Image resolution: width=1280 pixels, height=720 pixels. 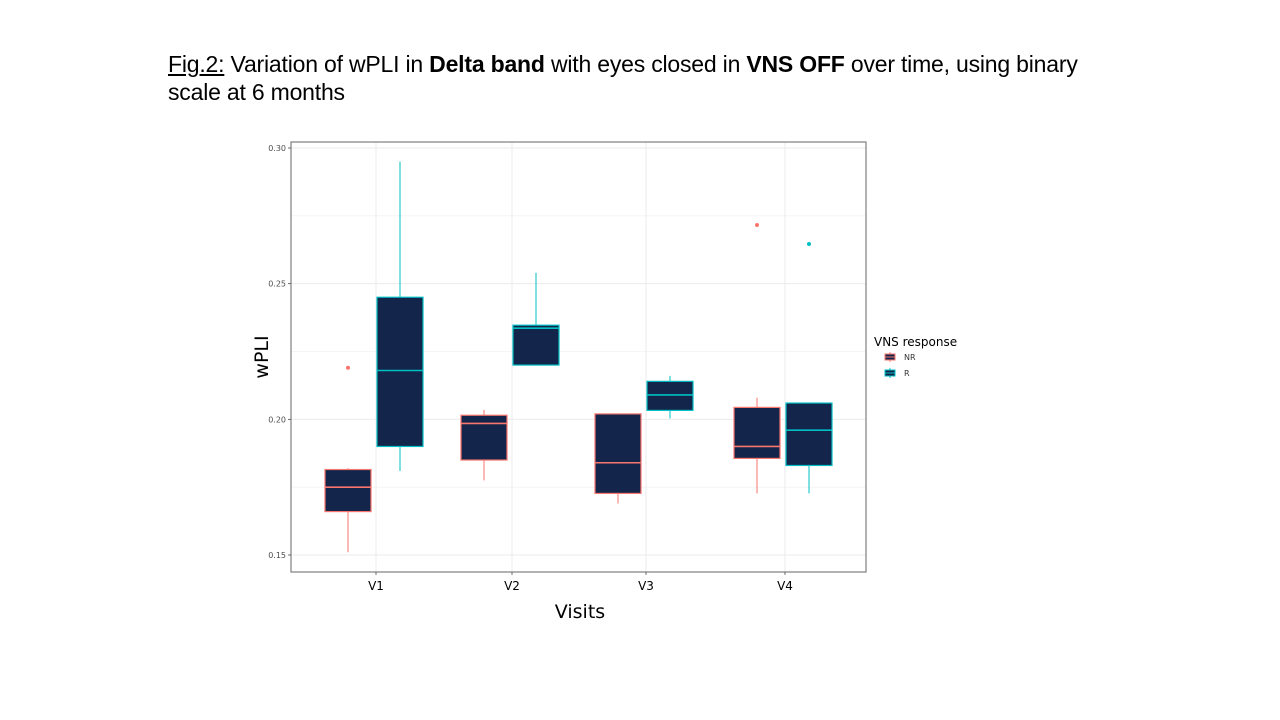 I want to click on caption-text-2: with eyes closed in, so click(x=645, y=64).